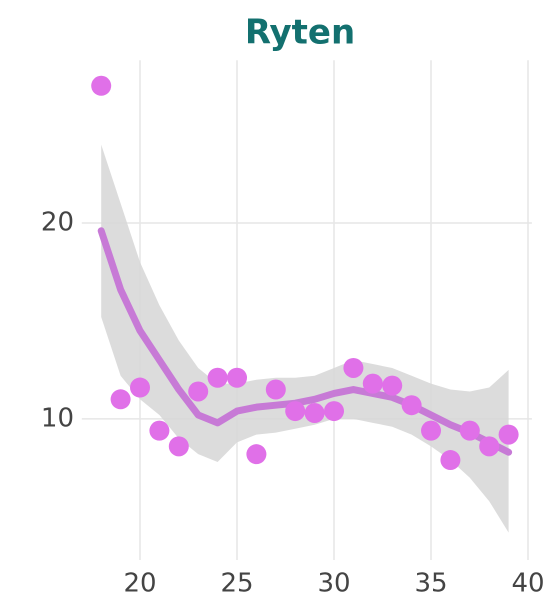 The height and width of the screenshot is (605, 555). Describe the element at coordinates (57, 222) in the screenshot. I see `y-tick-label: 20` at that location.